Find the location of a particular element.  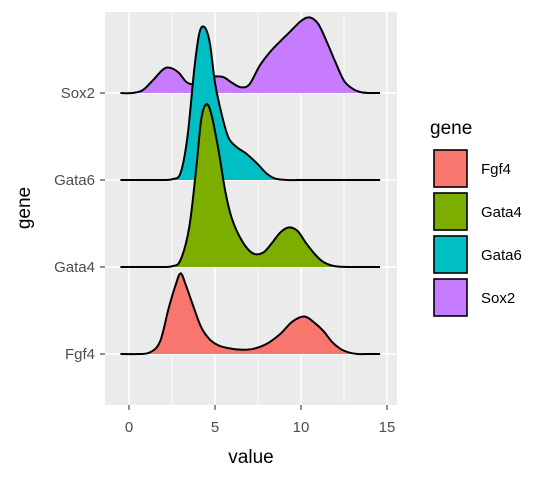

y-tick-label: Gata4 is located at coordinates (74, 267).